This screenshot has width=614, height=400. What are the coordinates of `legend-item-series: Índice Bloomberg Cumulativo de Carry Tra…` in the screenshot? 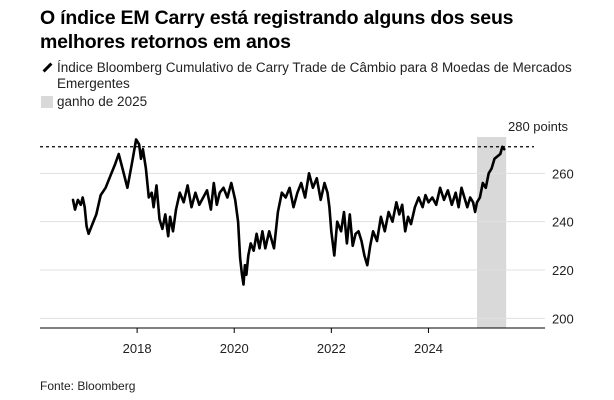 It's located at (320, 76).